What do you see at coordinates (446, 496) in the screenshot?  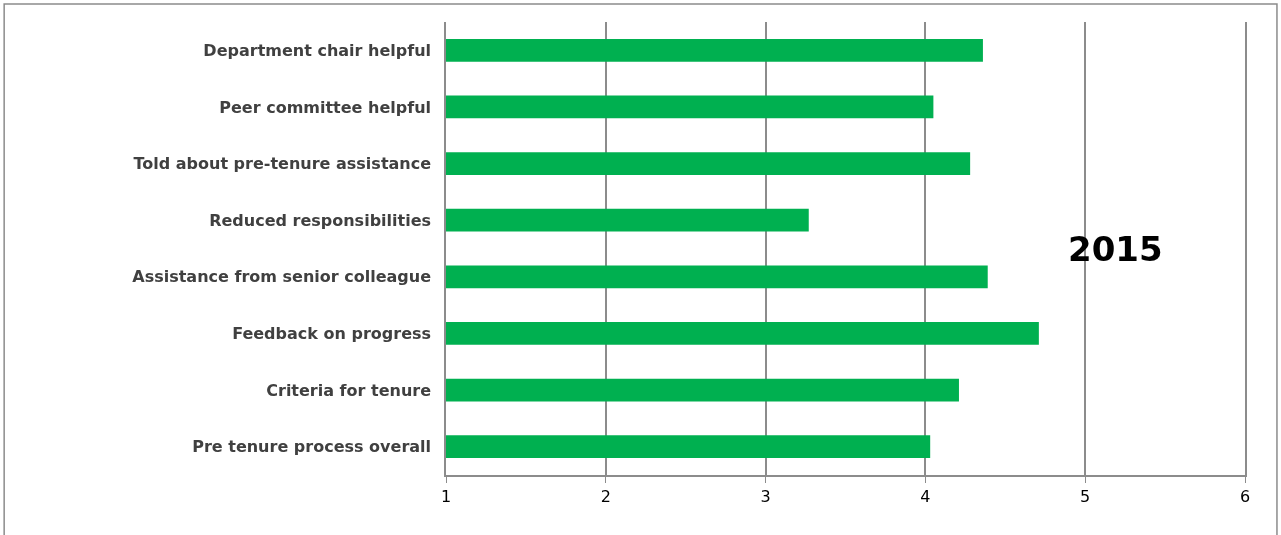 I see `x-tick-label: 1` at bounding box center [446, 496].